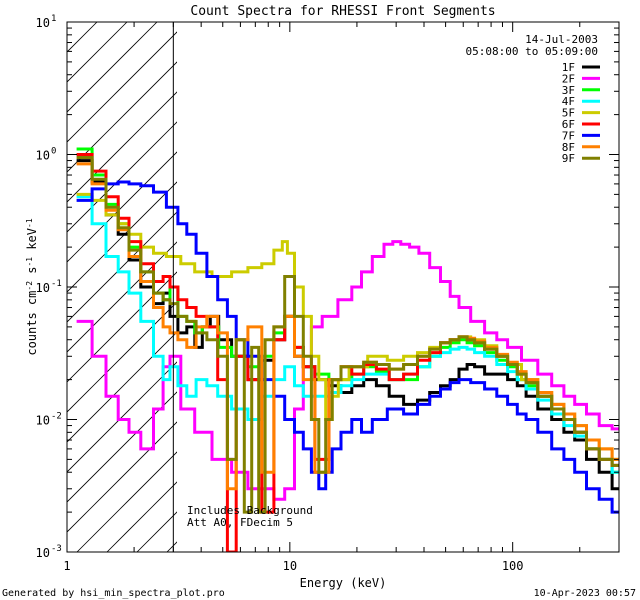 The width and height of the screenshot is (640, 600). I want to click on date-annotation: 14-Jul-2003, so click(561, 39).